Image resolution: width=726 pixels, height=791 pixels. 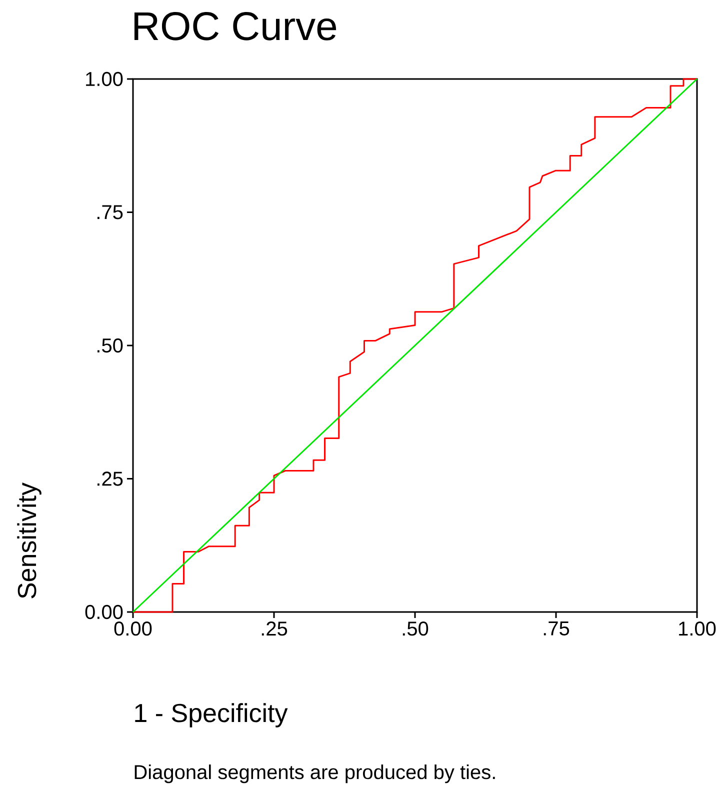 I want to click on y-tick-label: 0.00, so click(x=104, y=612).